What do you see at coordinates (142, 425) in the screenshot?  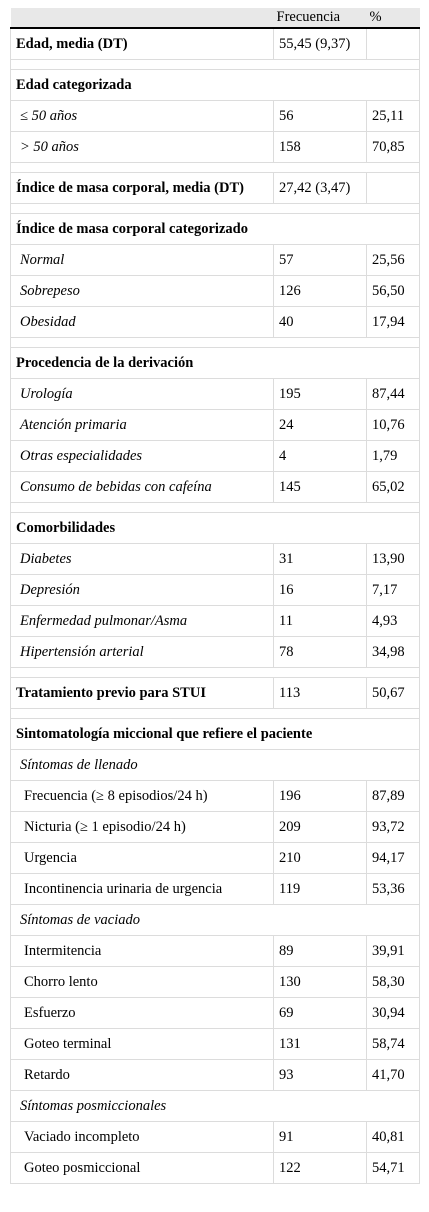 I see `row-label: Atención primaria` at bounding box center [142, 425].